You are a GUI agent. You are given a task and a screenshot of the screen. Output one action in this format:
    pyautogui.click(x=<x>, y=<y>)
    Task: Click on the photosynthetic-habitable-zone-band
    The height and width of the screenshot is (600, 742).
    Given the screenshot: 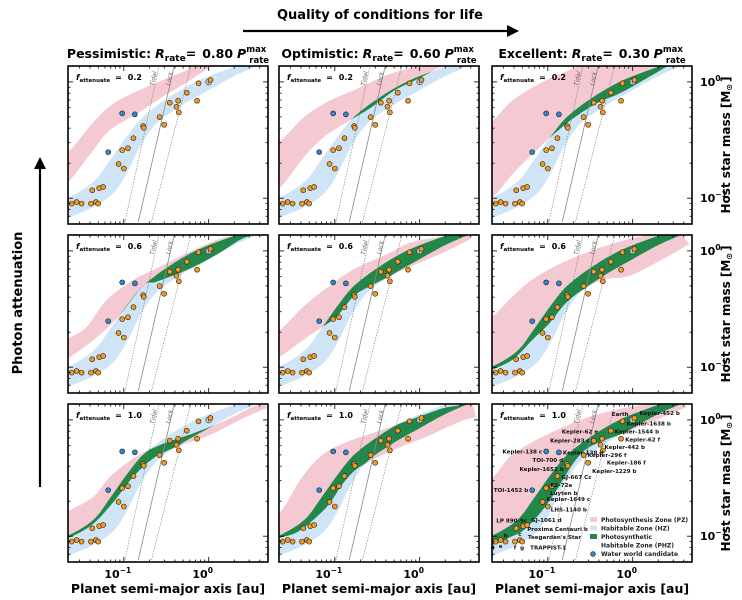 What is the action you would take?
    pyautogui.click(x=590, y=476)
    